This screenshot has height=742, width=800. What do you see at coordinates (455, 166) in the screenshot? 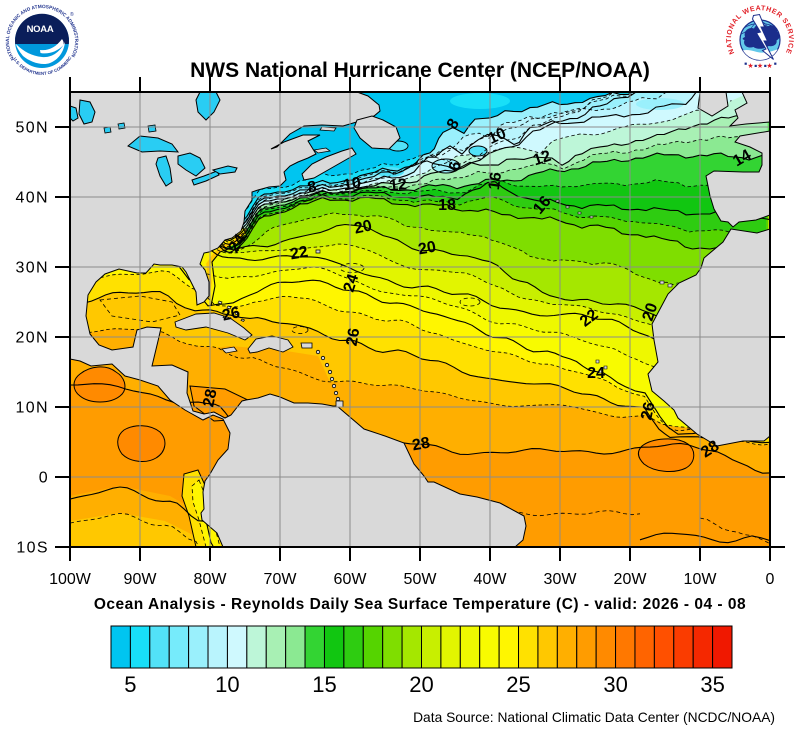
I see `svg-text: 6` at bounding box center [455, 166].